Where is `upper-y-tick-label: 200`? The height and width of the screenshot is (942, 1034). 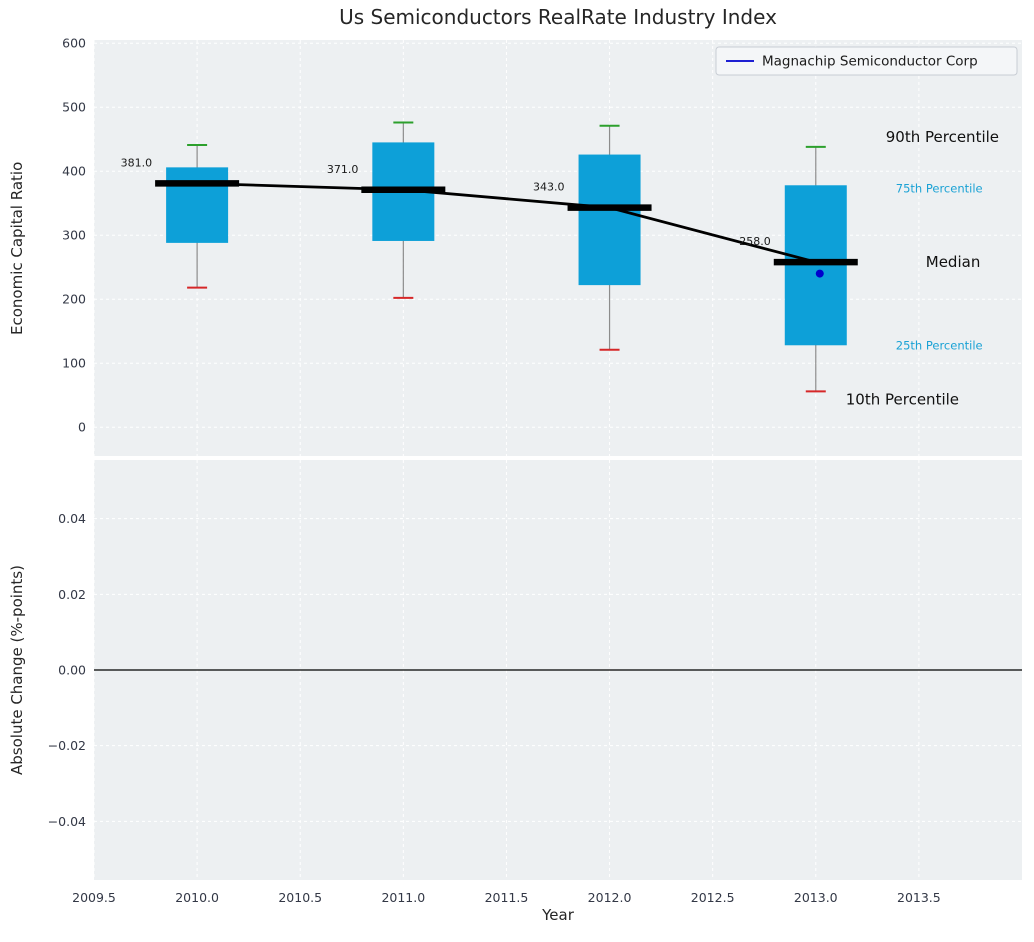 upper-y-tick-label: 200 is located at coordinates (74, 299).